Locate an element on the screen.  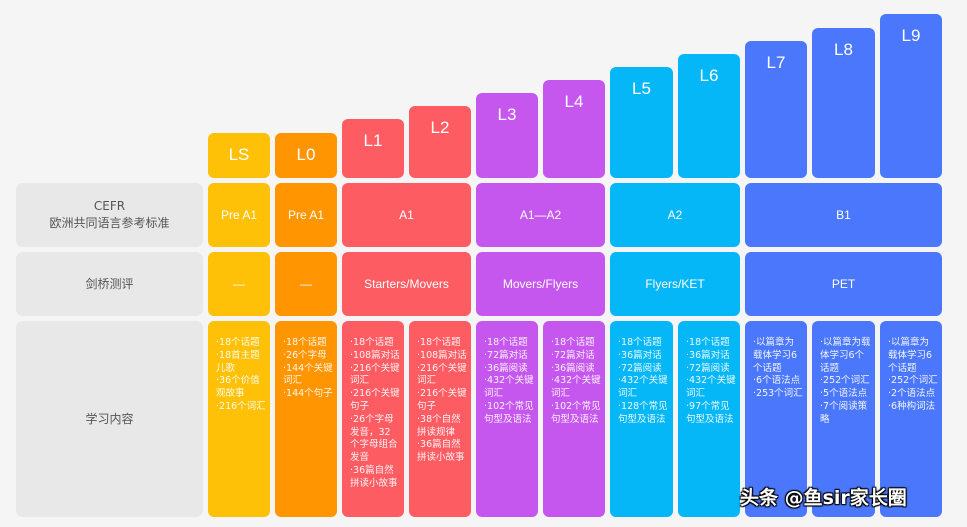
content-item: ·253个词汇 is located at coordinates (778, 394).